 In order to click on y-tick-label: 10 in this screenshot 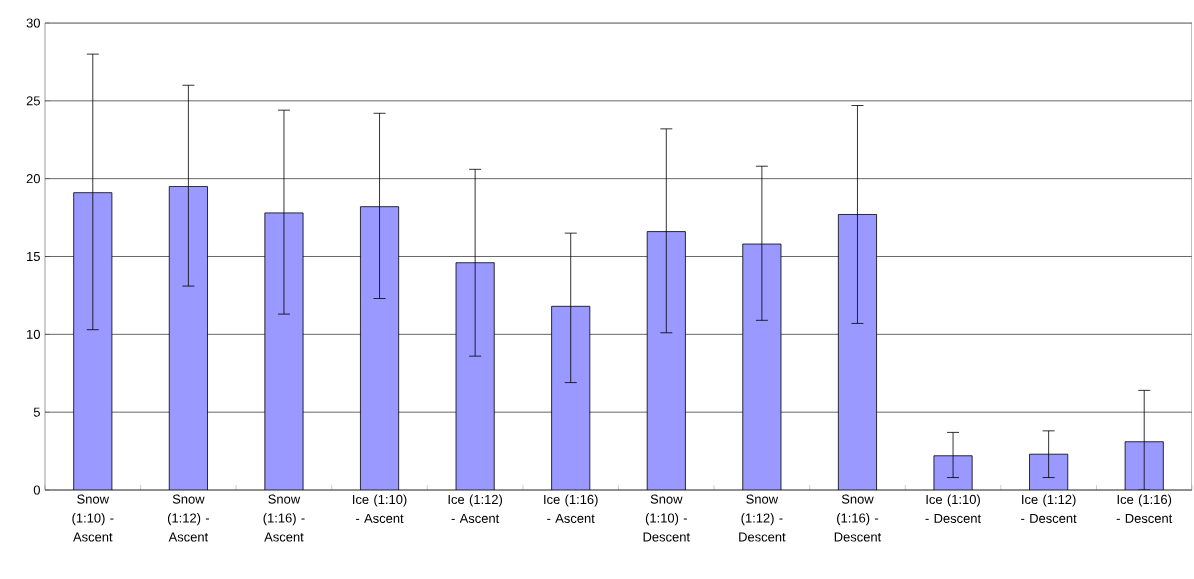, I will do `click(33, 334)`.